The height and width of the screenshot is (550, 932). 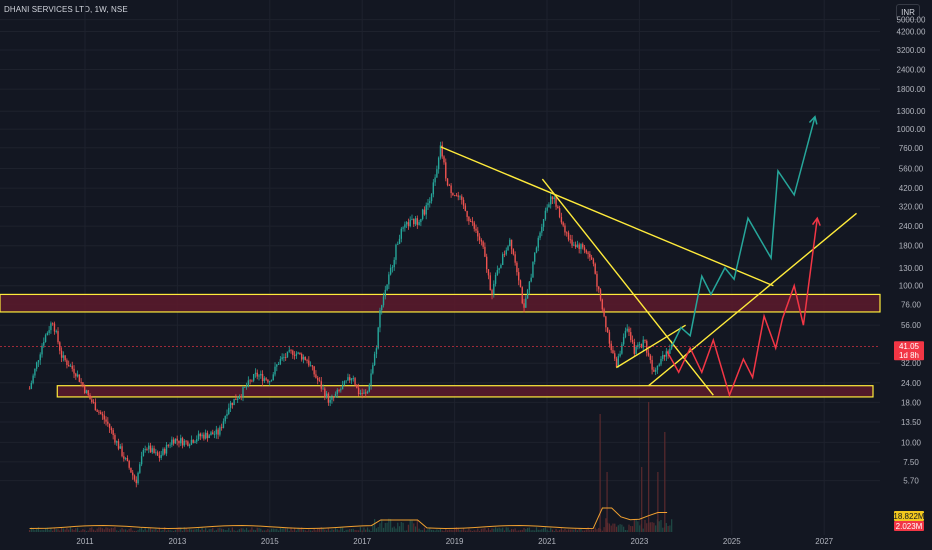 What do you see at coordinates (911, 226) in the screenshot?
I see `y-tick-label: 240.00` at bounding box center [911, 226].